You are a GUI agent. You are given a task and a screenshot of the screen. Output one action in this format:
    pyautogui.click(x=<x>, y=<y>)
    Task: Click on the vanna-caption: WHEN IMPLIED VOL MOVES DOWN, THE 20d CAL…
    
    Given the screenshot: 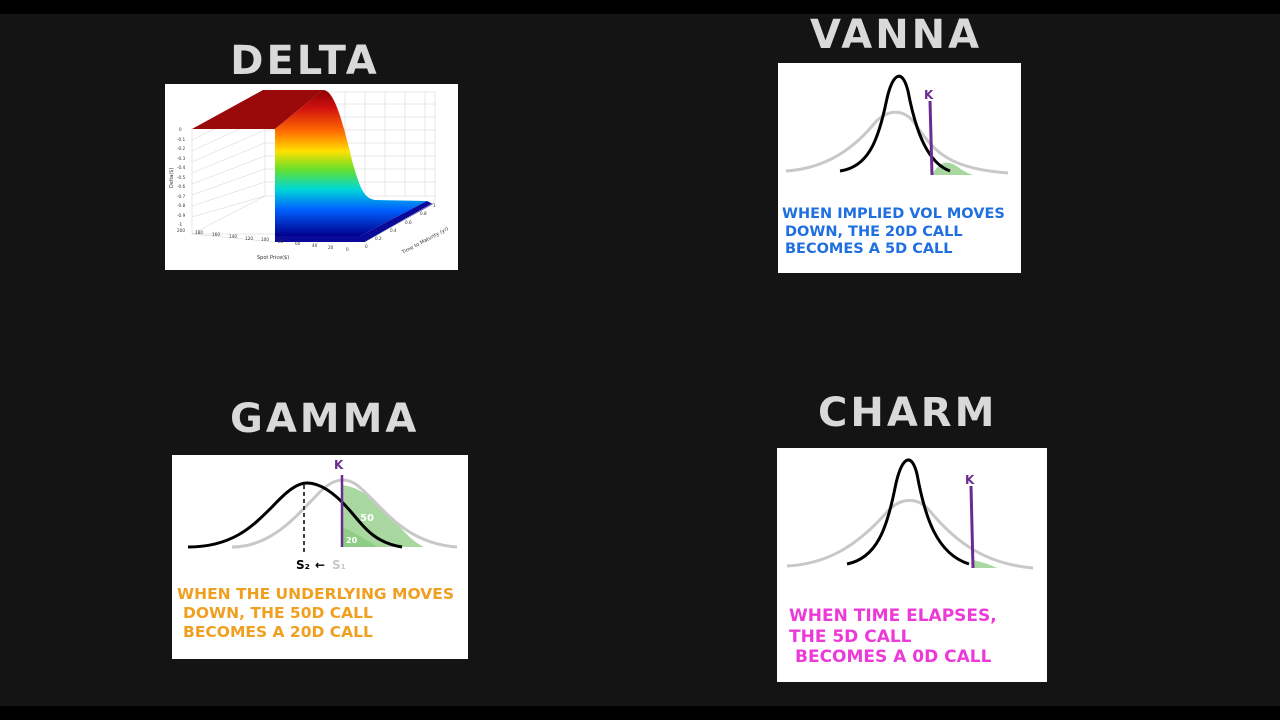 What is the action you would take?
    pyautogui.click(x=893, y=232)
    